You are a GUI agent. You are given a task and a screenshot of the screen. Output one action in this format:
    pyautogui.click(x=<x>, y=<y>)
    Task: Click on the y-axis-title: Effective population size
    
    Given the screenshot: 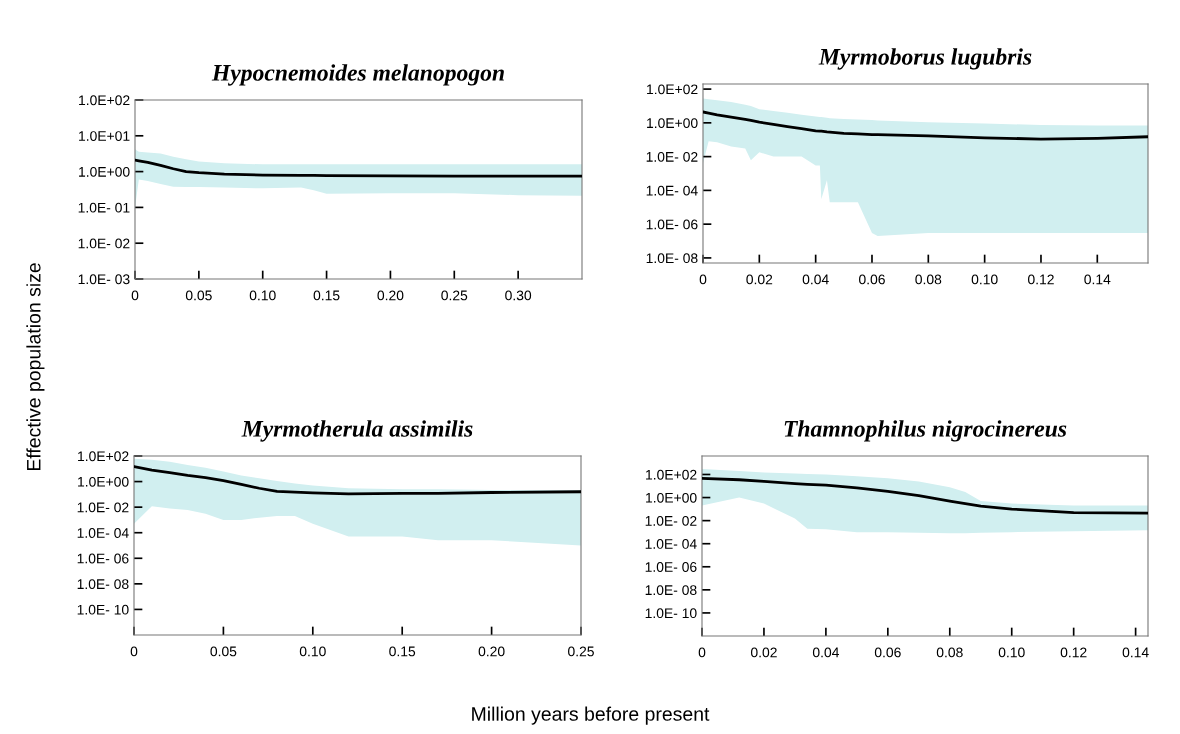 What is the action you would take?
    pyautogui.click(x=35, y=367)
    